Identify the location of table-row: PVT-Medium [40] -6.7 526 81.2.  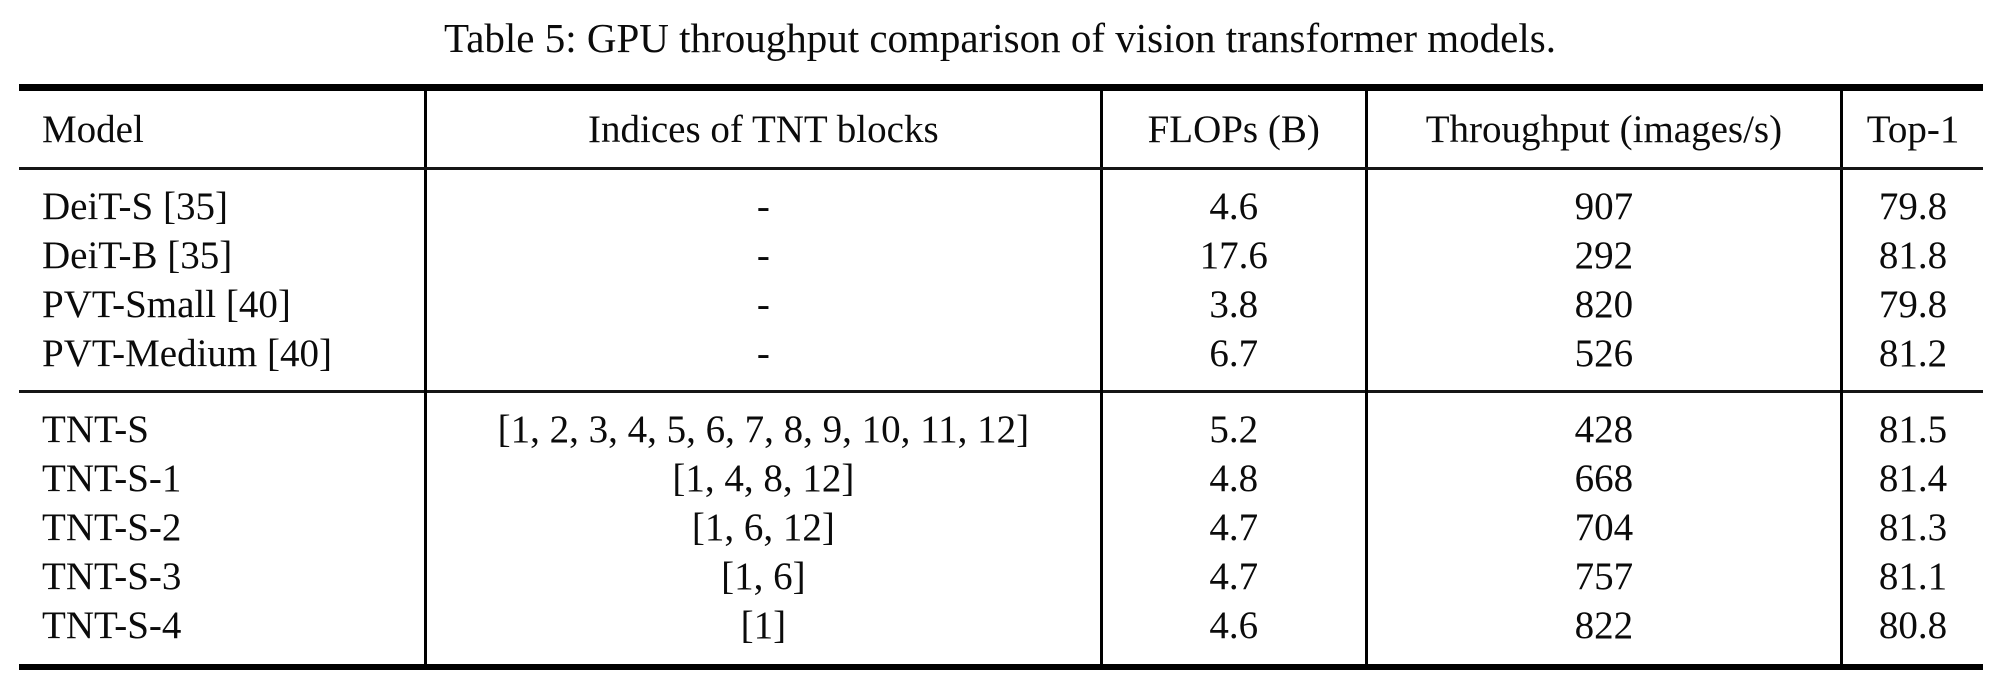
(1001, 360).